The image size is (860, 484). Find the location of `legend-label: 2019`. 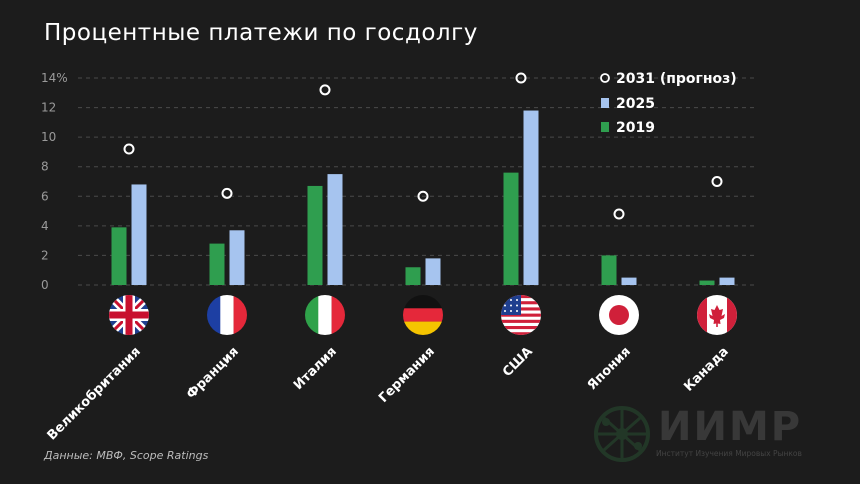

legend-label: 2019 is located at coordinates (635, 128).